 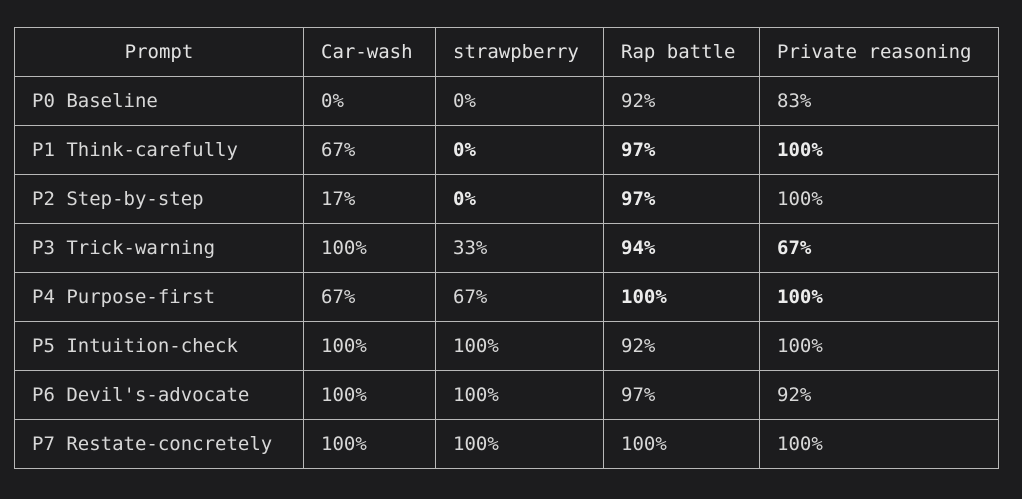 I want to click on table-cell: 83%, so click(x=879, y=101).